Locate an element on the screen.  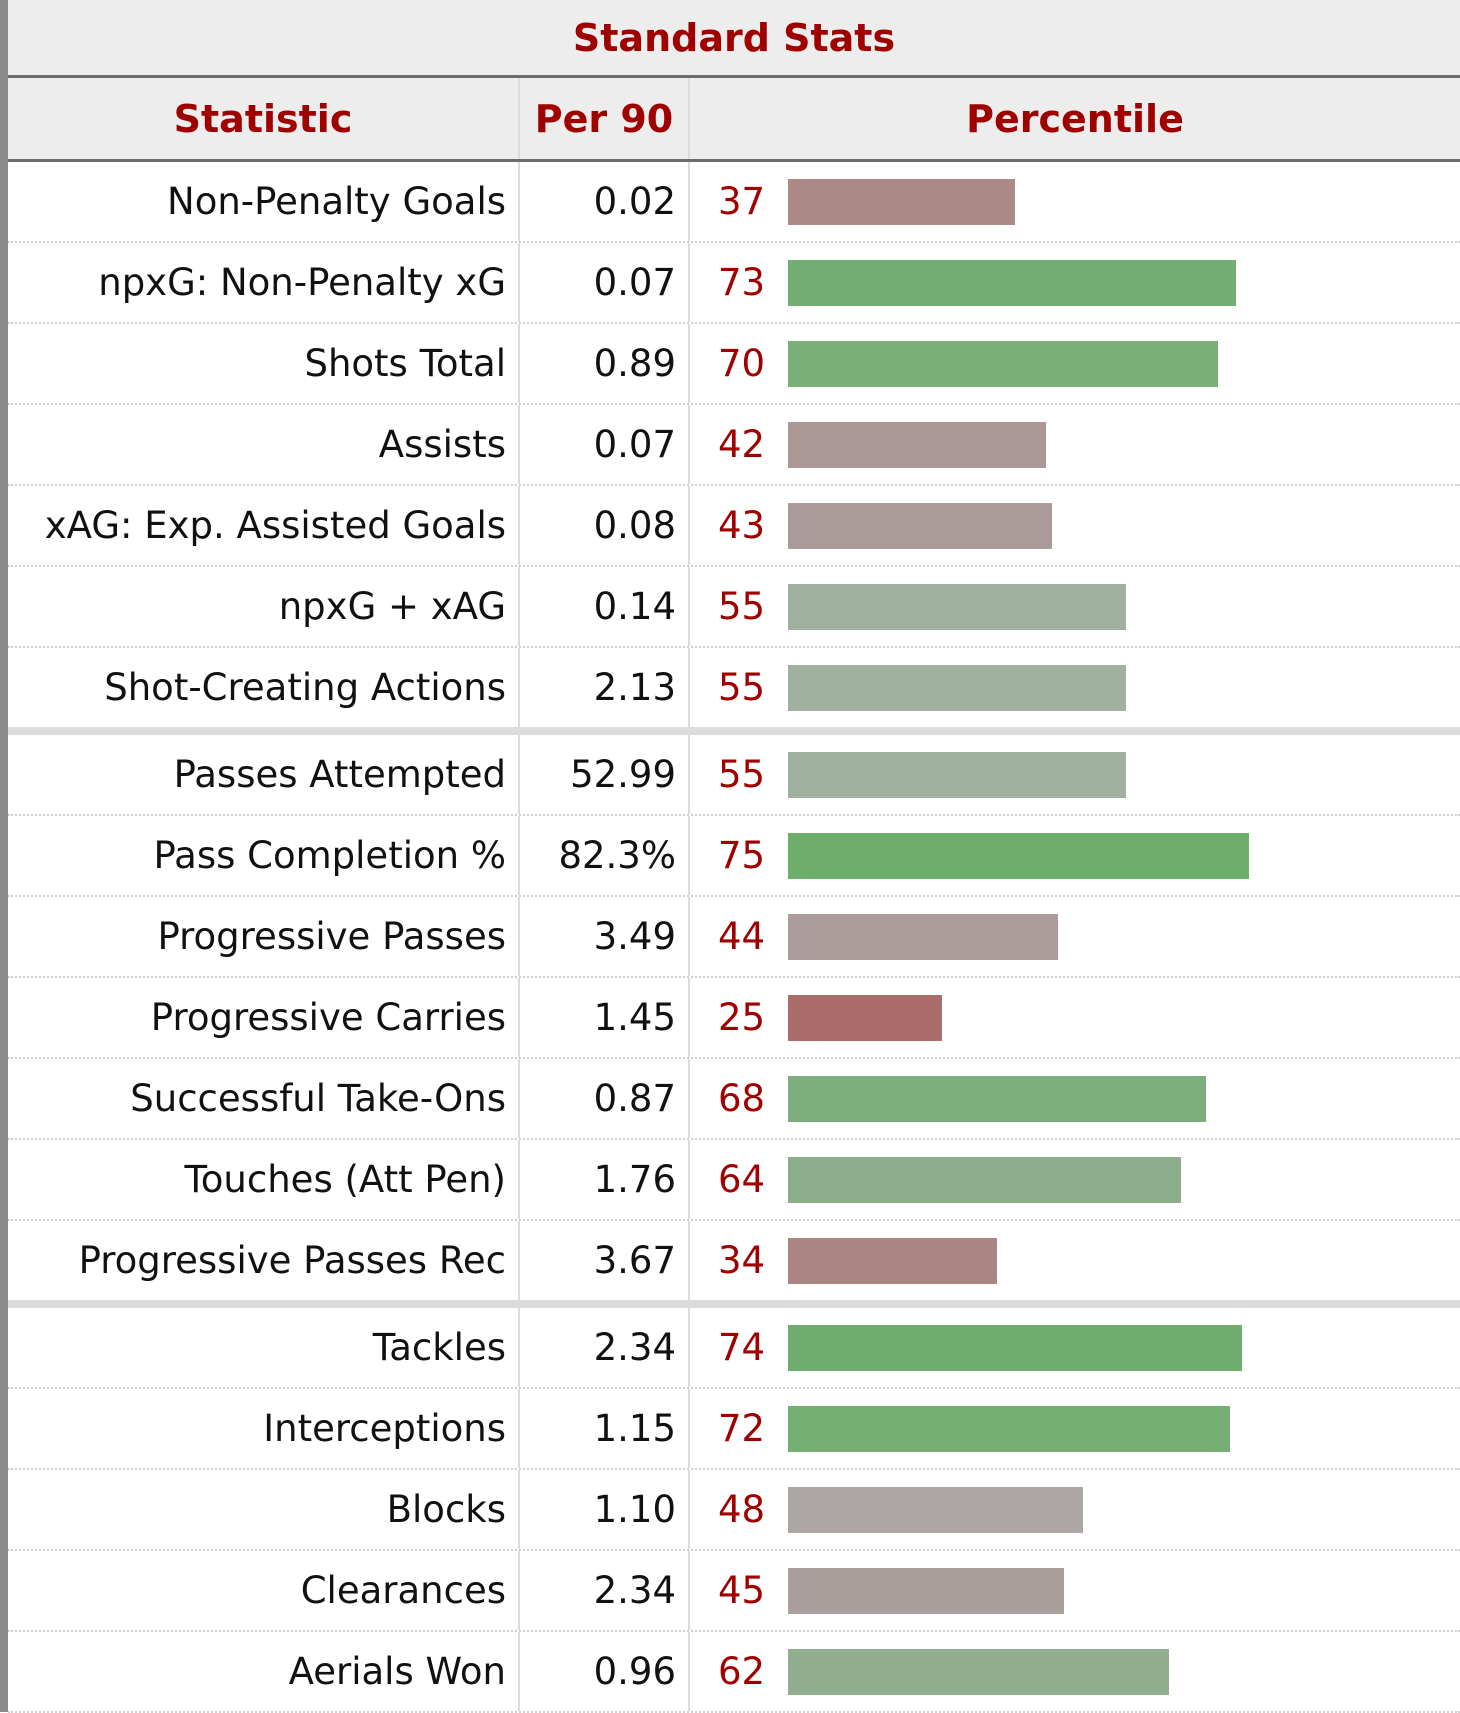
stat-name: Successful Take-Ons is located at coordinates (264, 1098).